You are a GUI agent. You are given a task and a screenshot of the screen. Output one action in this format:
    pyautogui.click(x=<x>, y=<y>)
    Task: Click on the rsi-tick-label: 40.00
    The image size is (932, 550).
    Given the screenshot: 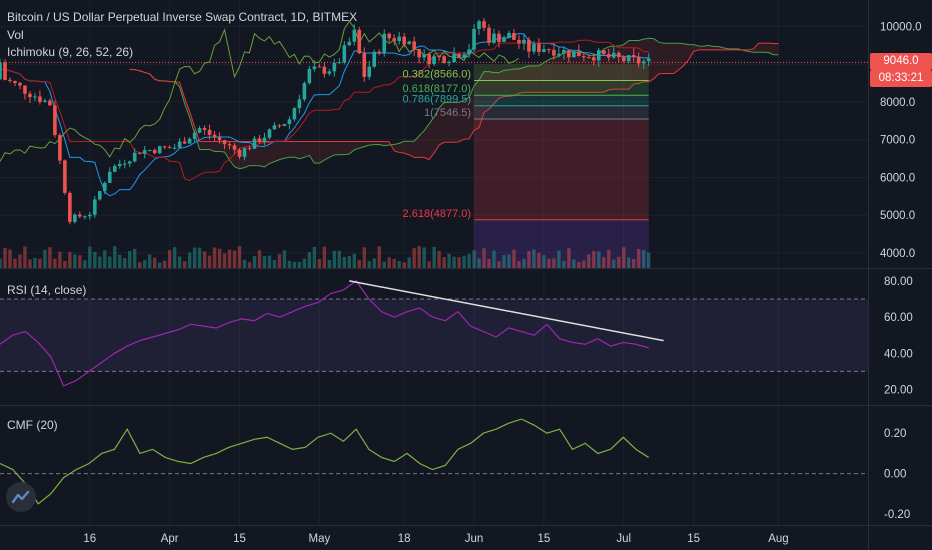 What is the action you would take?
    pyautogui.click(x=898, y=354)
    